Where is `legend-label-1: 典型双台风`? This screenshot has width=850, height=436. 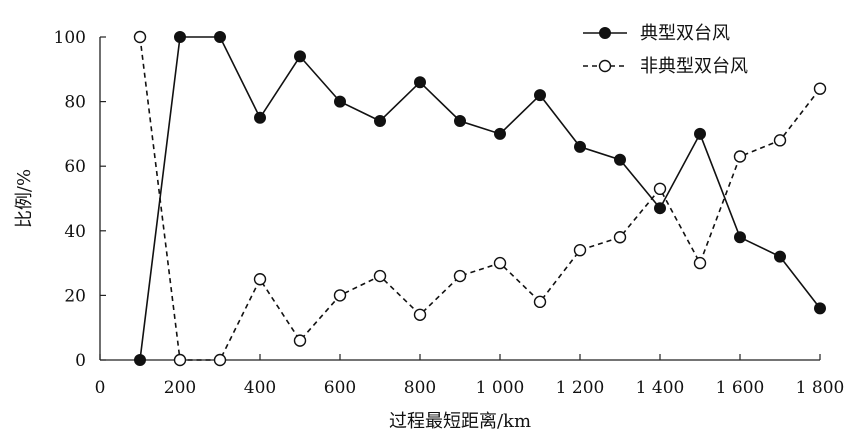
legend-label-1: 典型双台风 is located at coordinates (685, 33).